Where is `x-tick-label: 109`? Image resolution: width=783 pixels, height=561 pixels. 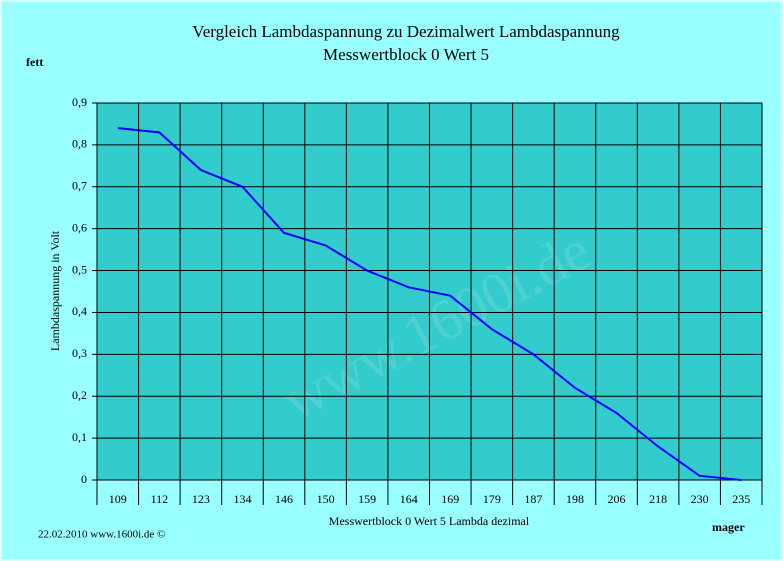
x-tick-label: 109 is located at coordinates (118, 499).